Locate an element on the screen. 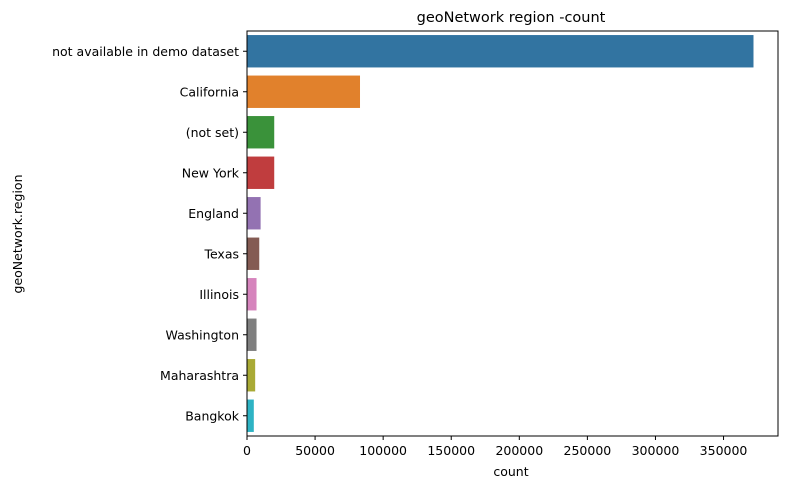  x-tick-label: 250000 is located at coordinates (588, 450).